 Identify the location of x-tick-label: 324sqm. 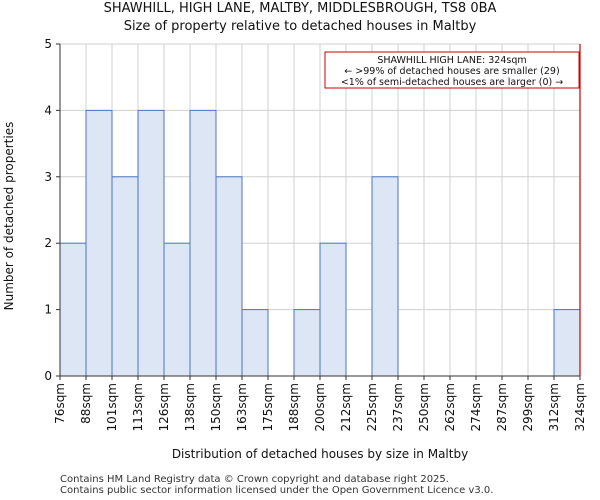
(580, 407).